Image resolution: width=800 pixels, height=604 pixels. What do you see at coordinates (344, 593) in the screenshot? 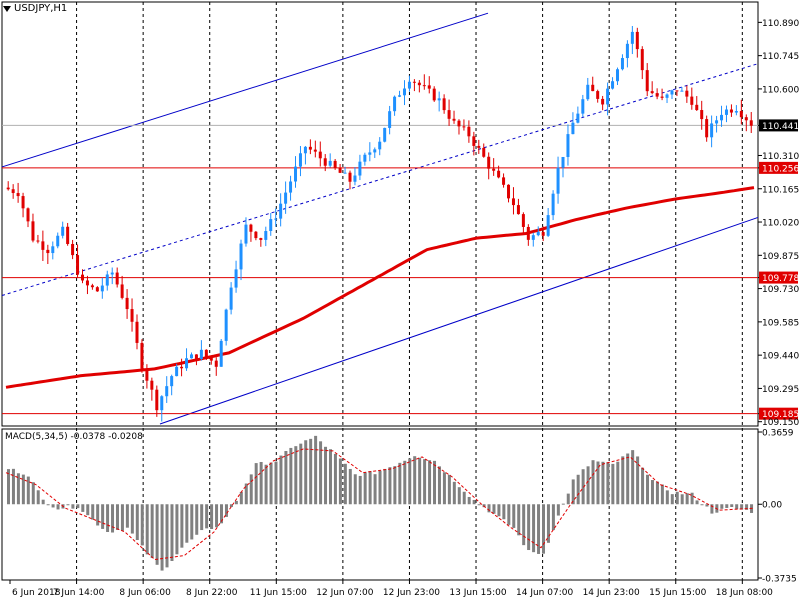
I see `x-tick-label: 12 Jun 07:00` at bounding box center [344, 593].